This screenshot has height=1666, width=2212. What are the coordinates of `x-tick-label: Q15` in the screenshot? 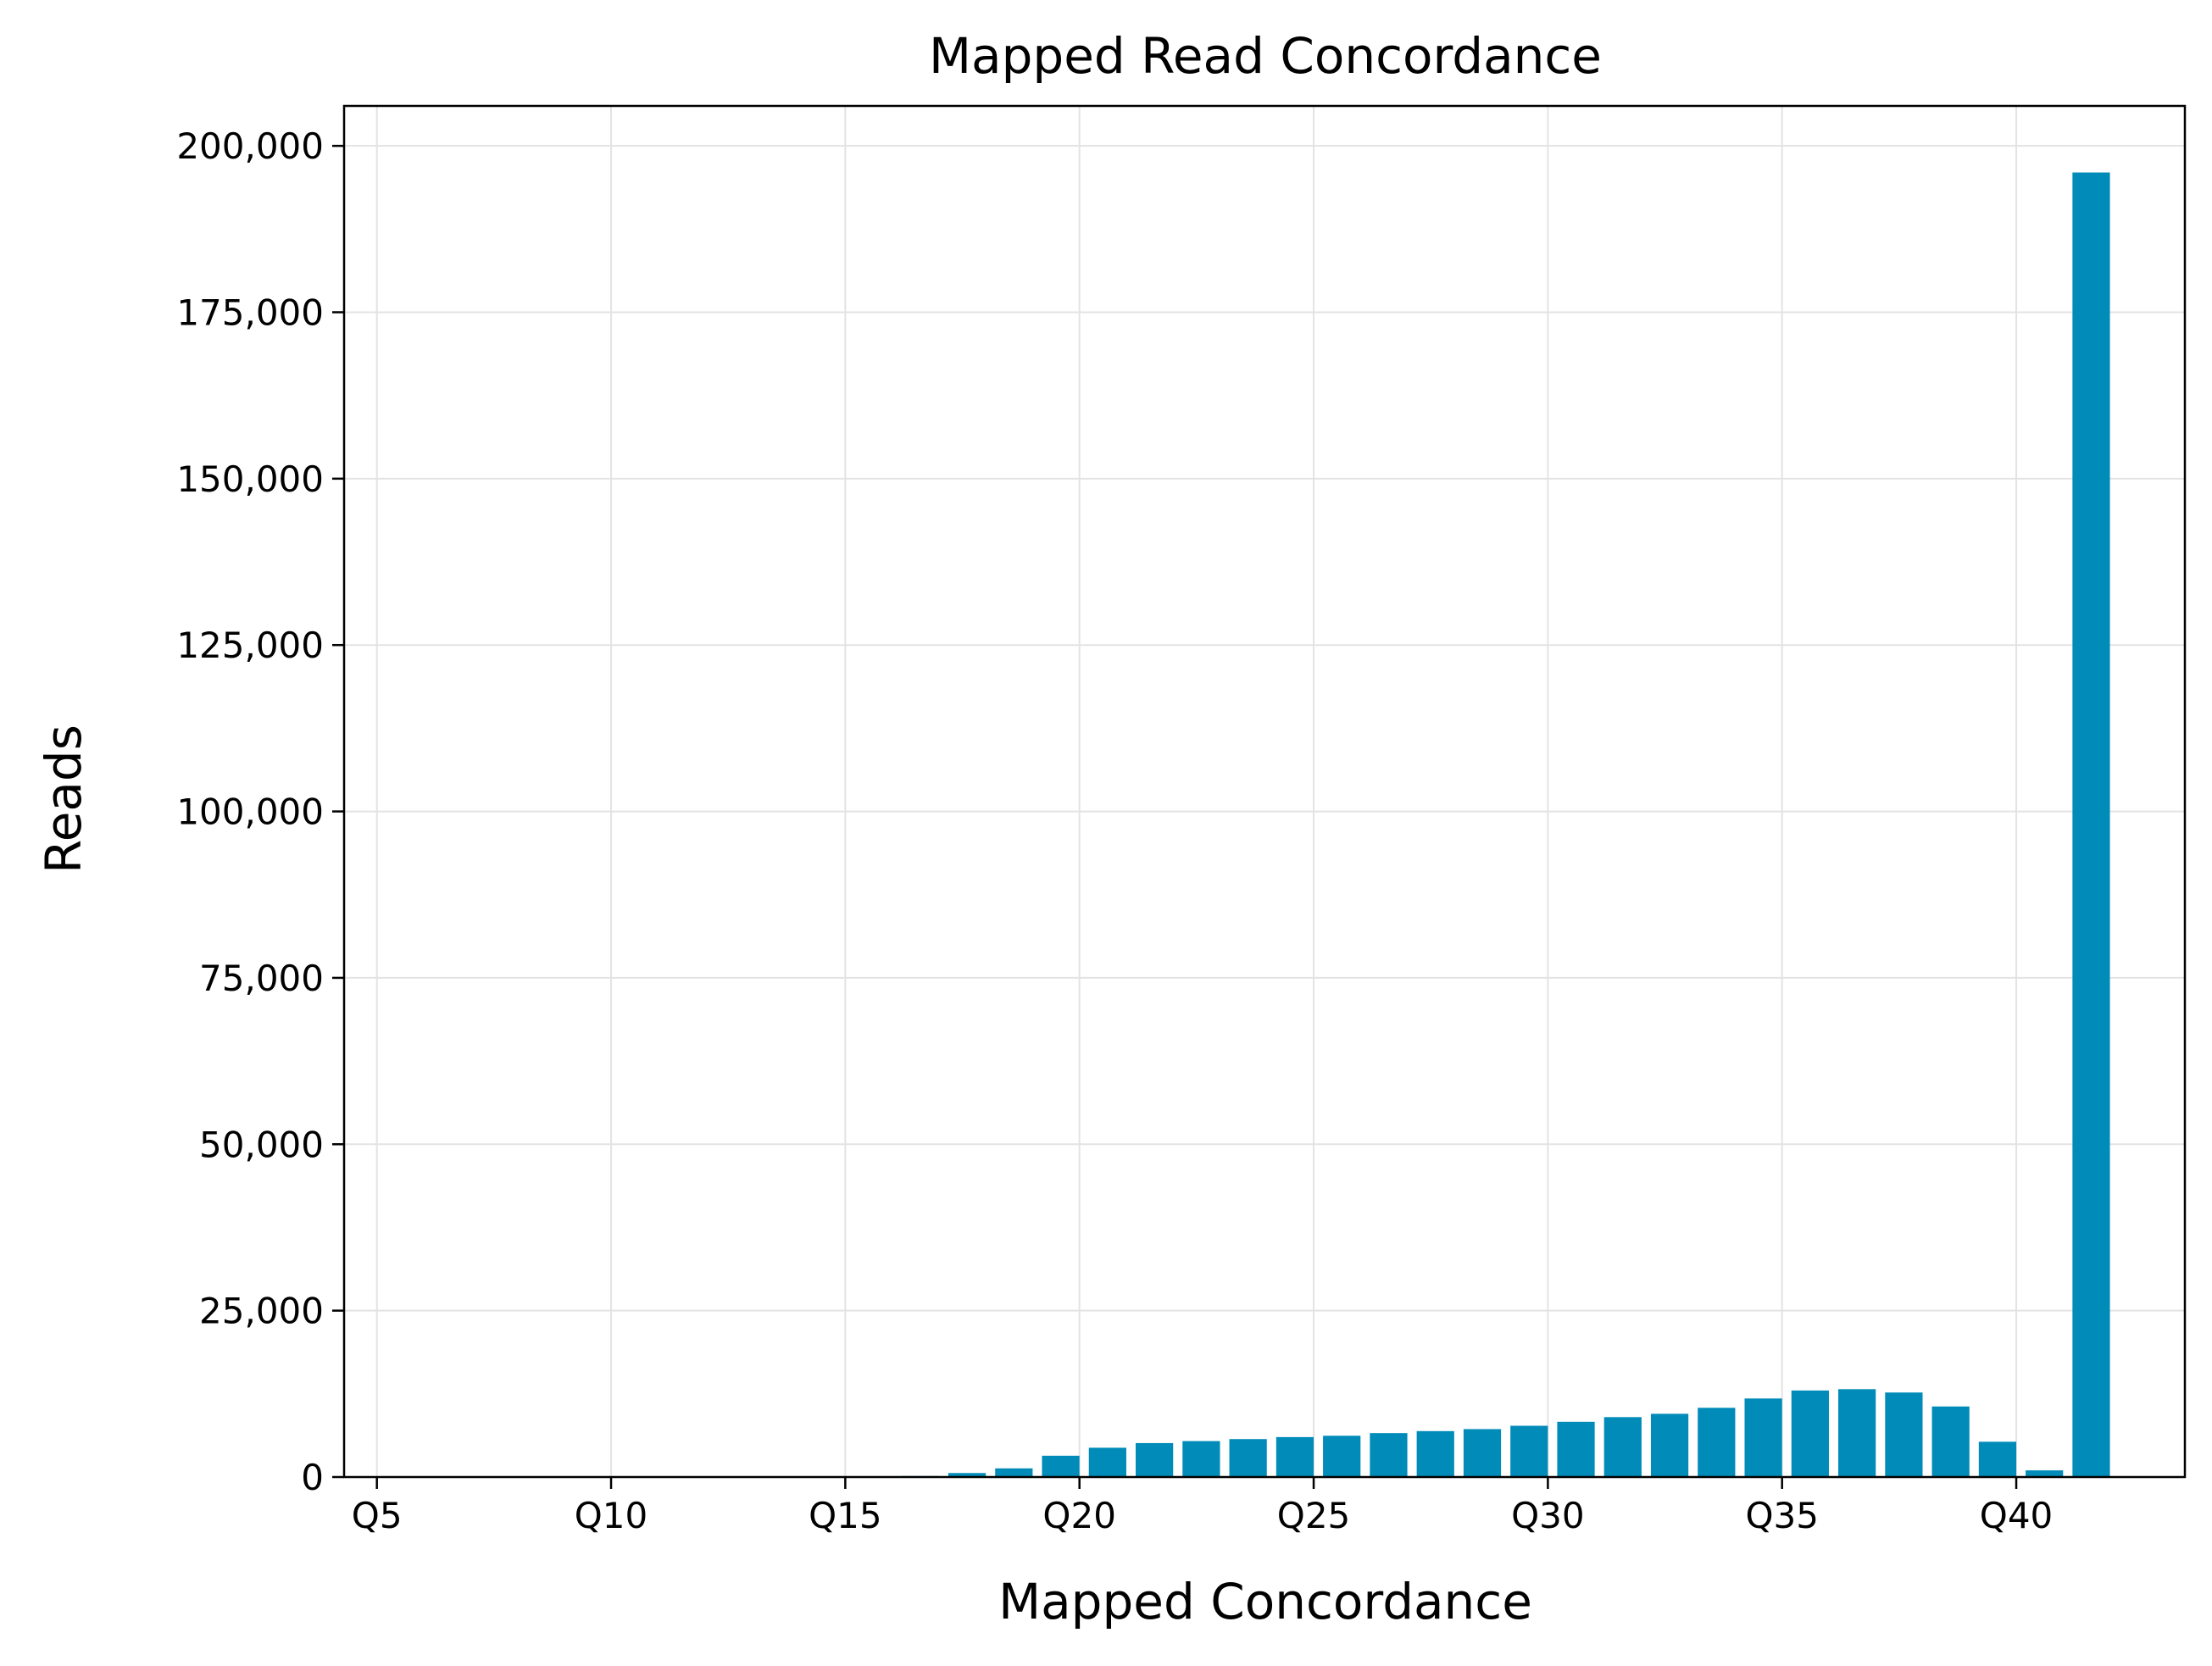 It's located at (845, 1515).